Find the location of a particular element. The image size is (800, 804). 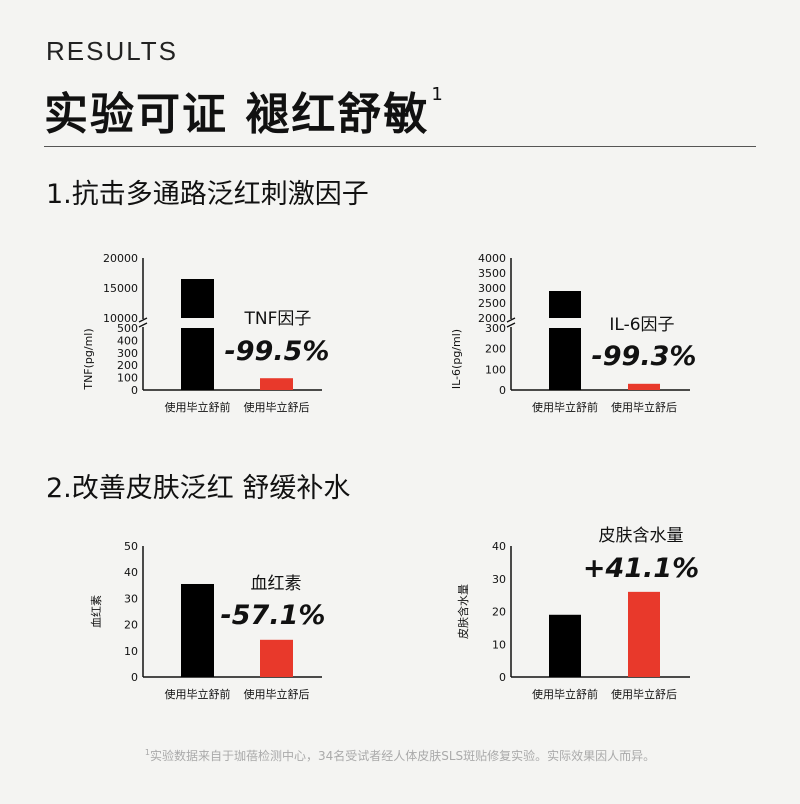

bar-il6-before-lower is located at coordinates (565, 359).